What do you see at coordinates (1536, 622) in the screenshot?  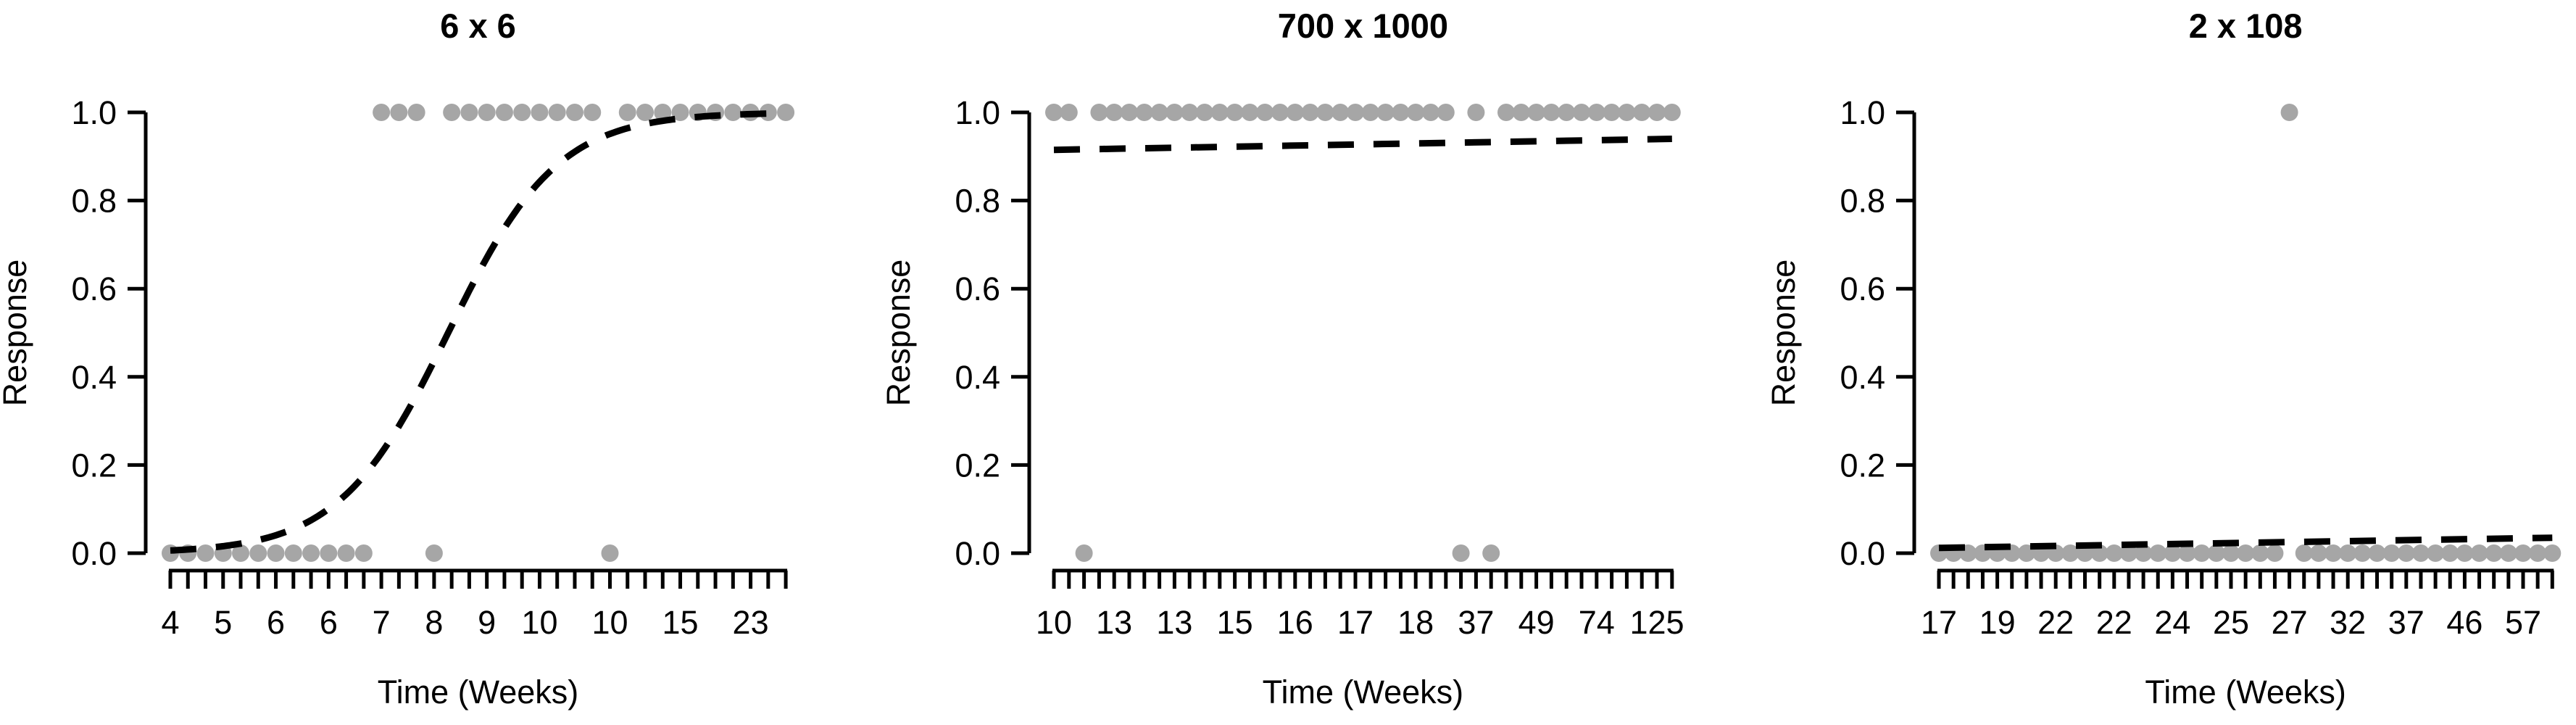 I see `x-tick-label: 49` at bounding box center [1536, 622].